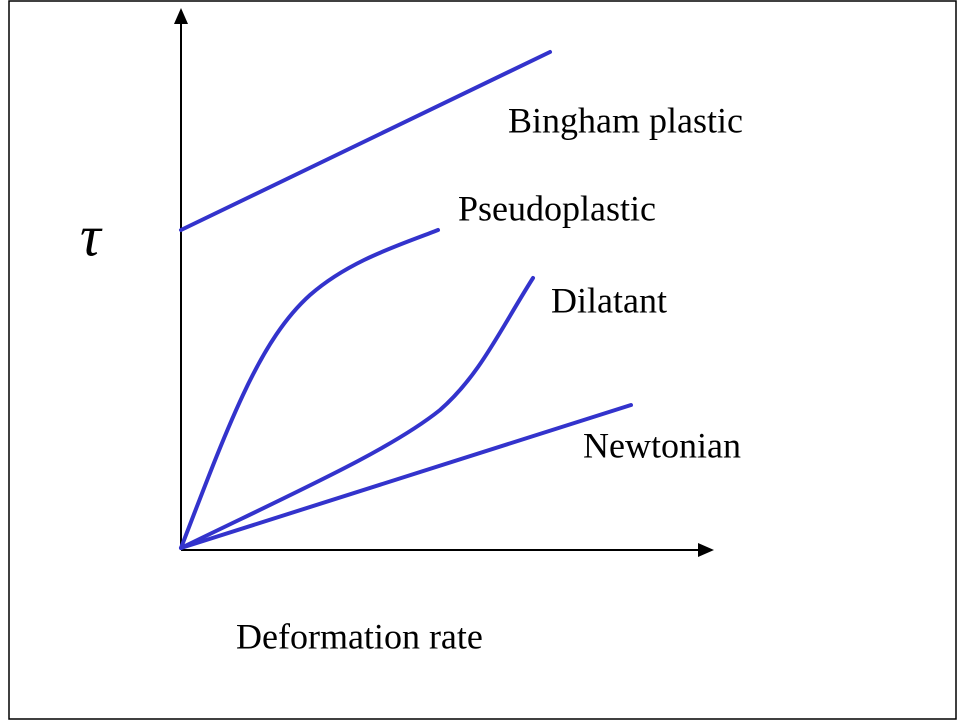 The image size is (959, 721). What do you see at coordinates (309, 389) in the screenshot?
I see `pseudoplastic-curve` at bounding box center [309, 389].